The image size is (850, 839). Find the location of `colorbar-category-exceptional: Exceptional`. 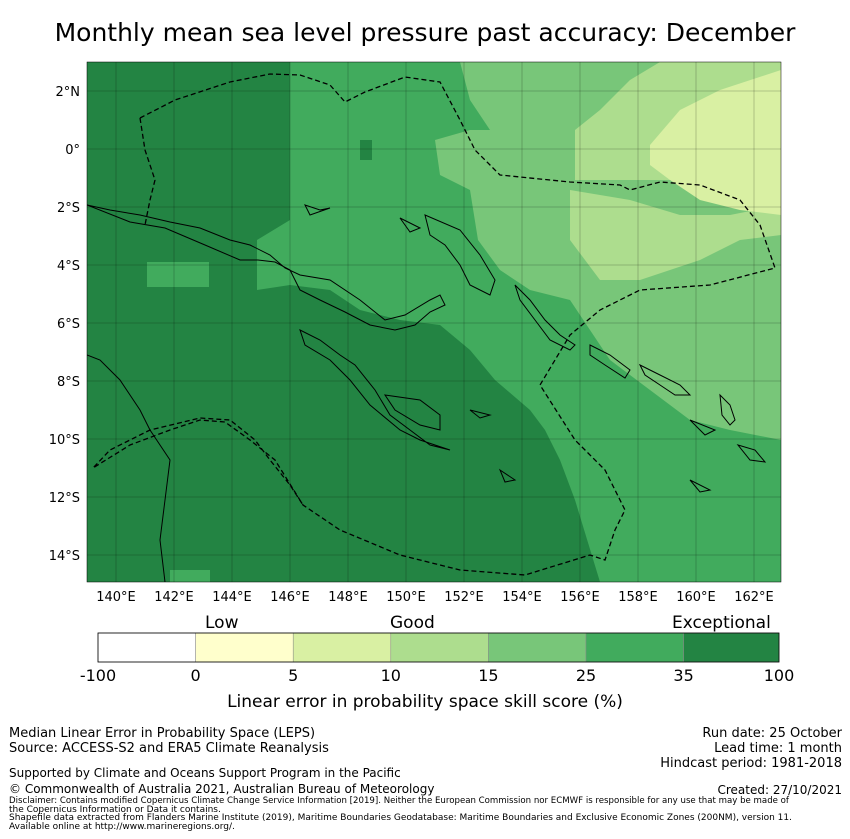

colorbar-category-exceptional: Exceptional is located at coordinates (721, 623).